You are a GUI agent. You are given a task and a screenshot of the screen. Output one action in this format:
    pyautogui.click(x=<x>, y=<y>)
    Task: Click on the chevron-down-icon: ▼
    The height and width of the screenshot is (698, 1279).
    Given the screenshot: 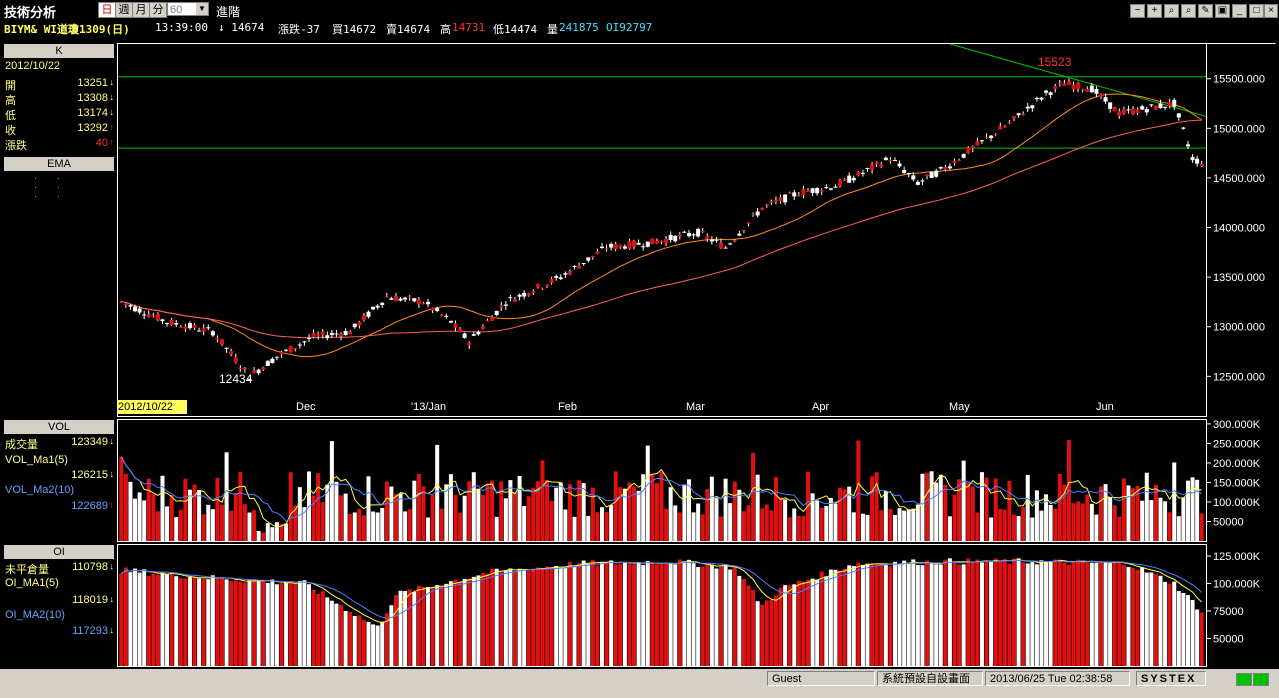 What is the action you would take?
    pyautogui.click(x=202, y=9)
    